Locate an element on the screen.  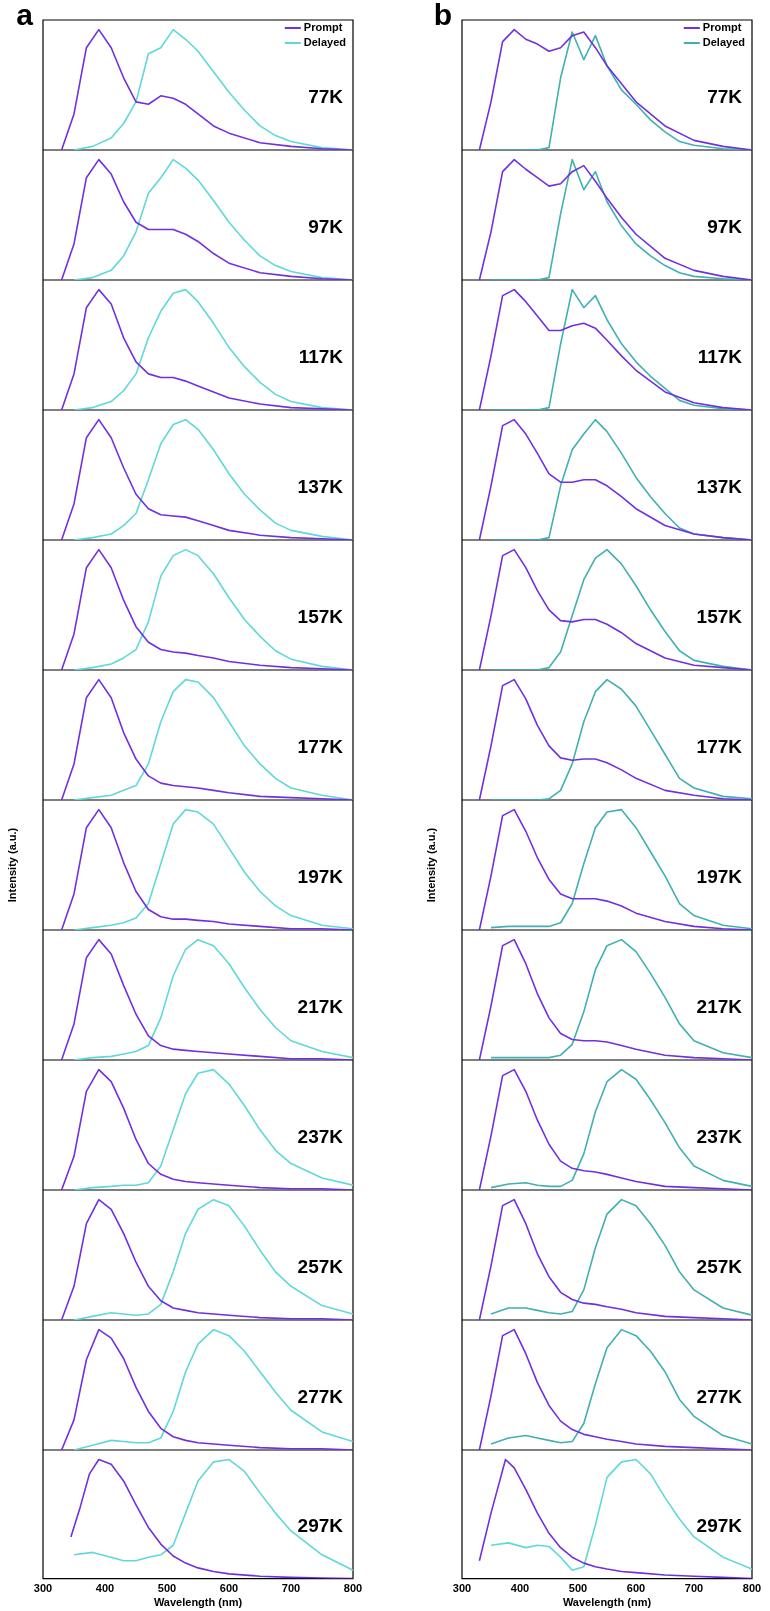
chart-title: b is located at coordinates (442, 16).